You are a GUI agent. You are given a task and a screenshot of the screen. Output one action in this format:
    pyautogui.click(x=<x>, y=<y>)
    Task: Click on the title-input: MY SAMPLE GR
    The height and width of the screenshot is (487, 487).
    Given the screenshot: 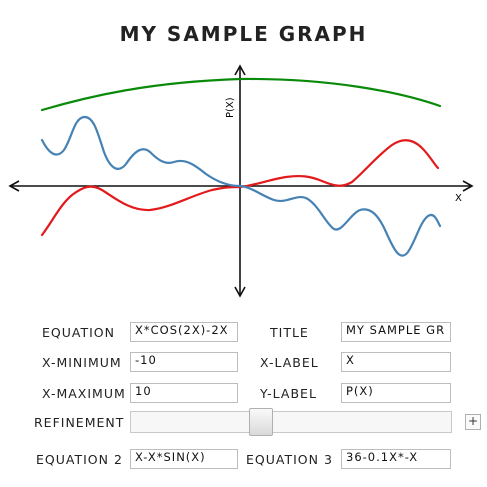 What is the action you would take?
    pyautogui.click(x=396, y=332)
    